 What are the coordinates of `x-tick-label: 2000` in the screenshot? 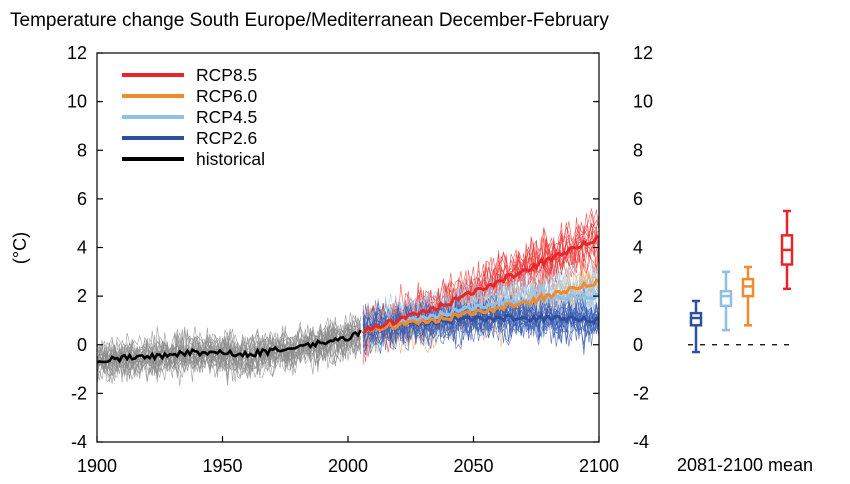 It's located at (348, 466).